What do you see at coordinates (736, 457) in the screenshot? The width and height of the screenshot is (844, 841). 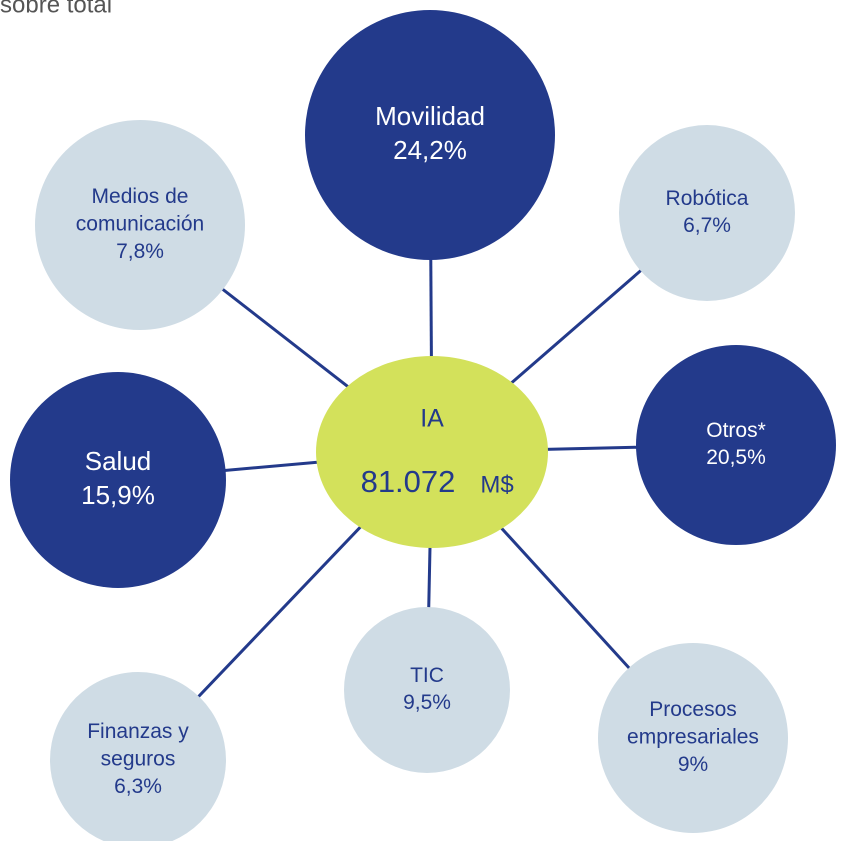 I see `node-value: 20,5%` at bounding box center [736, 457].